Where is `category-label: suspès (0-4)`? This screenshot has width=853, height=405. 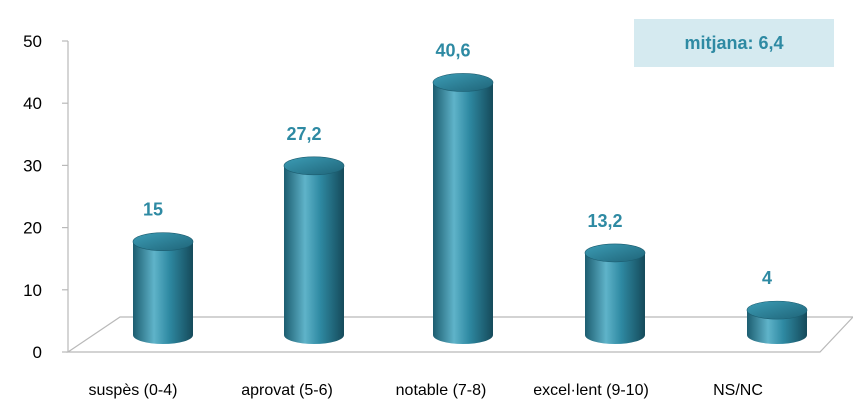
category-label: suspès (0-4) is located at coordinates (133, 390).